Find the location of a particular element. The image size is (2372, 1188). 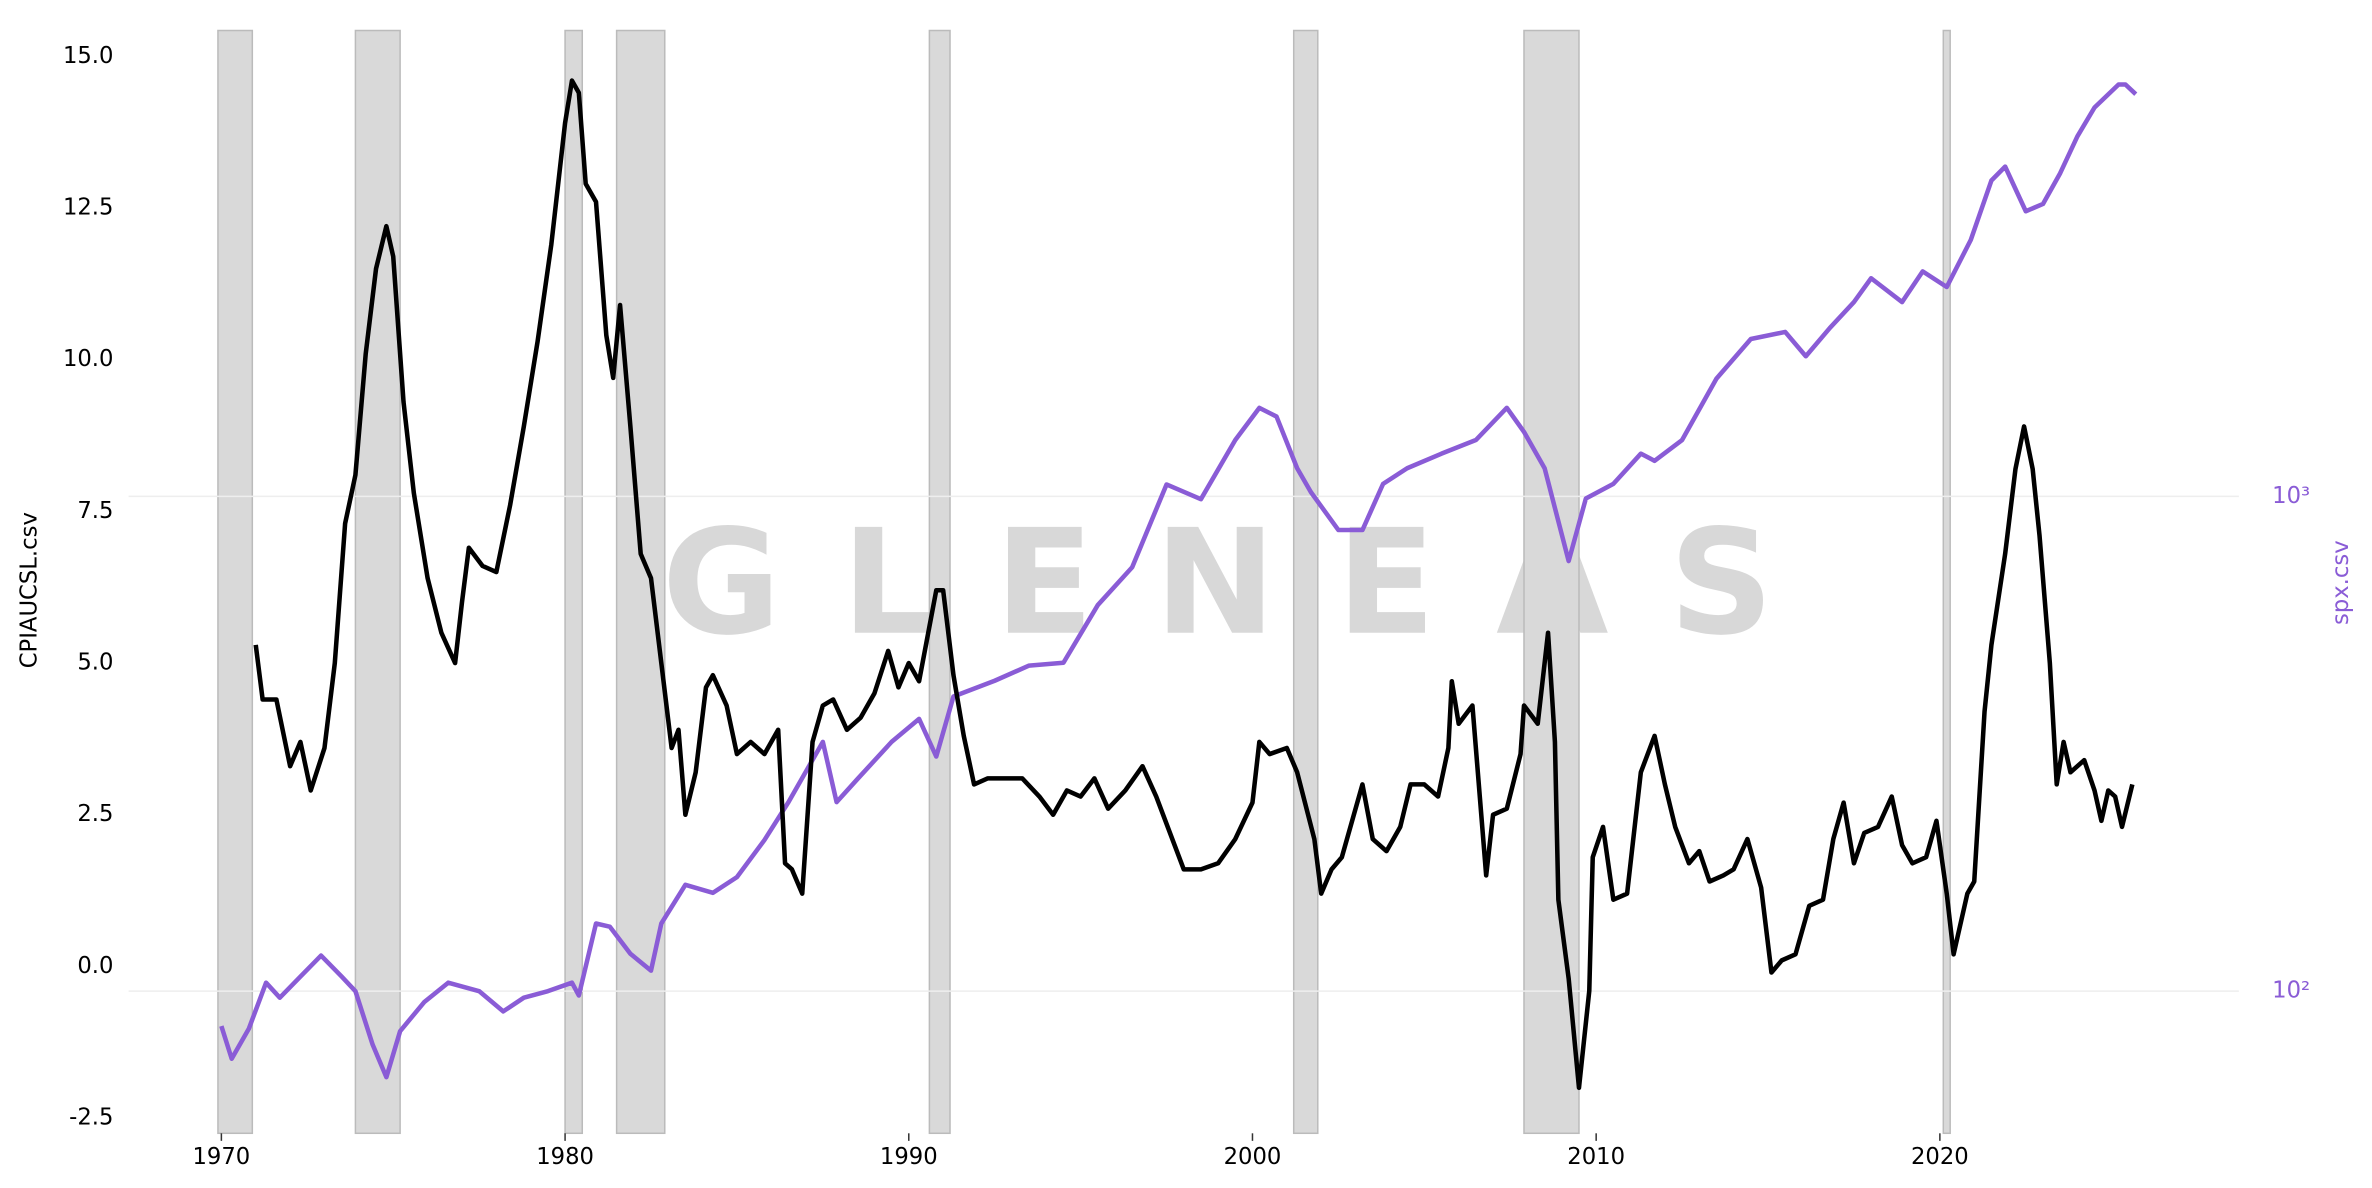

y-tick-label: 7.5 is located at coordinates (95, 511).